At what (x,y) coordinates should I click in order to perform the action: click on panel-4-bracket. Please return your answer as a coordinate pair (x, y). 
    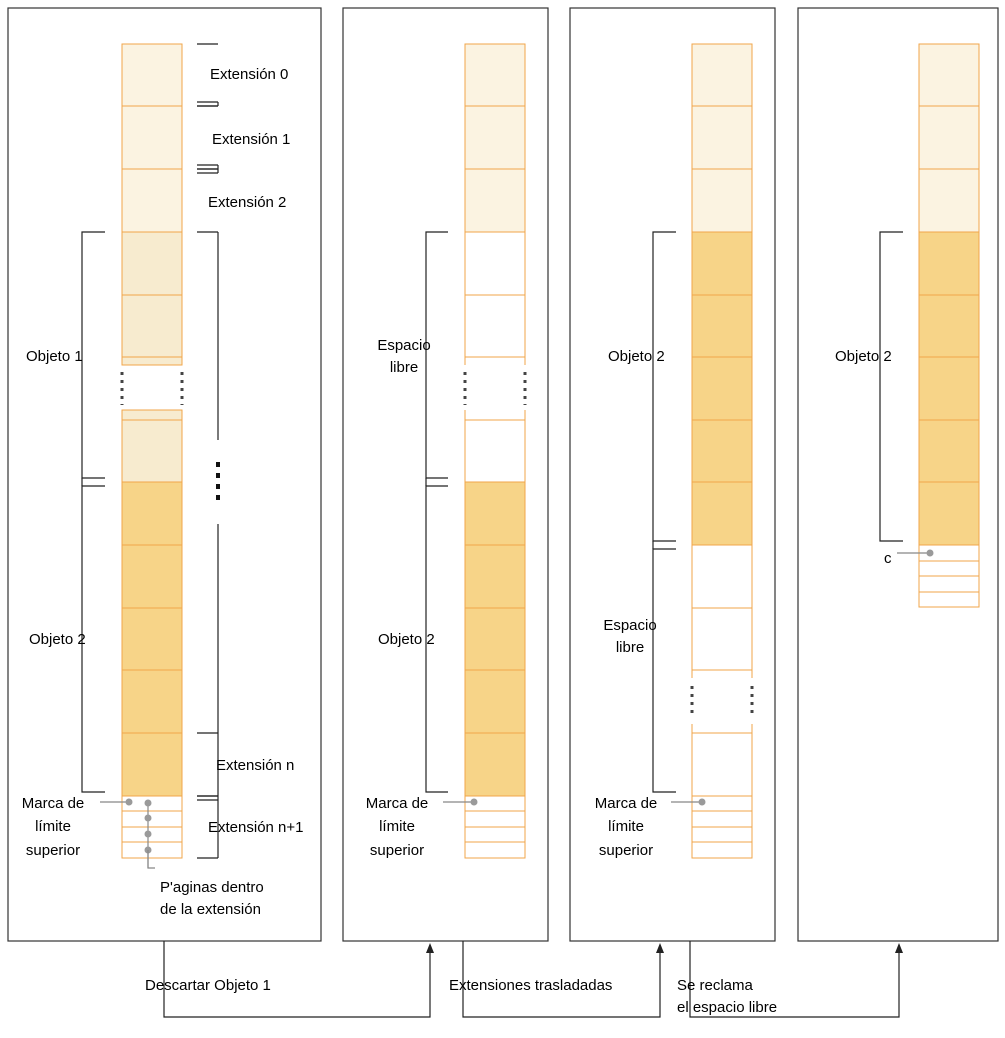
    Looking at the image, I should click on (891, 386).